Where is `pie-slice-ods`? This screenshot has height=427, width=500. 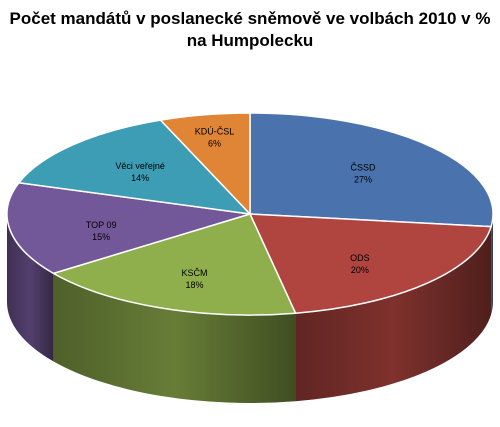
pie-slice-ods is located at coordinates (370, 263).